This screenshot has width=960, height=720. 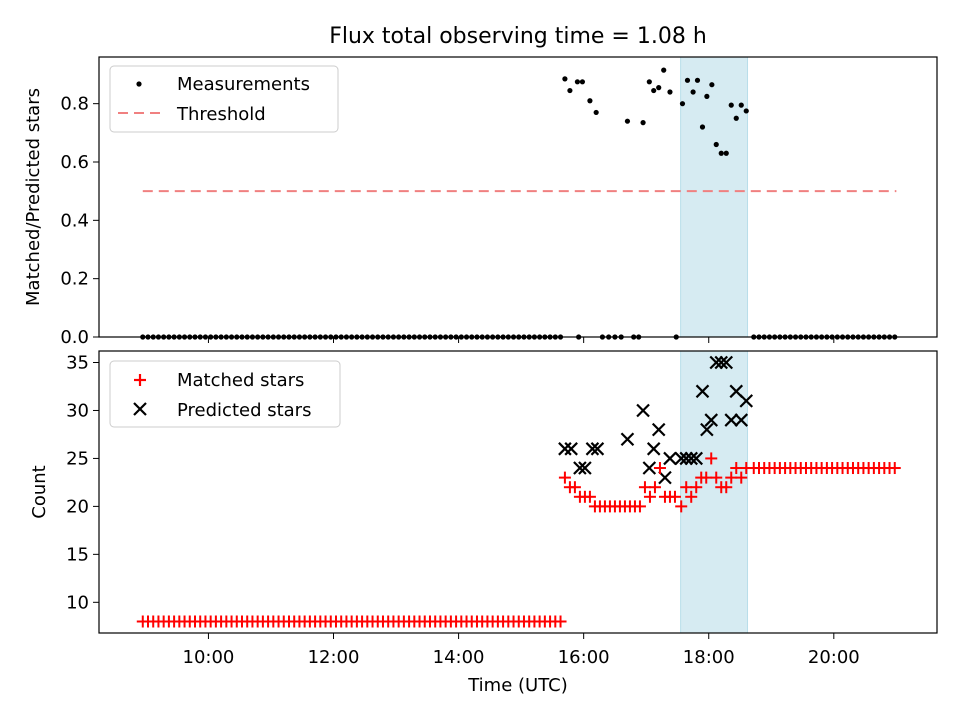 I want to click on legend-measurements-label: Measurements, so click(x=243, y=84).